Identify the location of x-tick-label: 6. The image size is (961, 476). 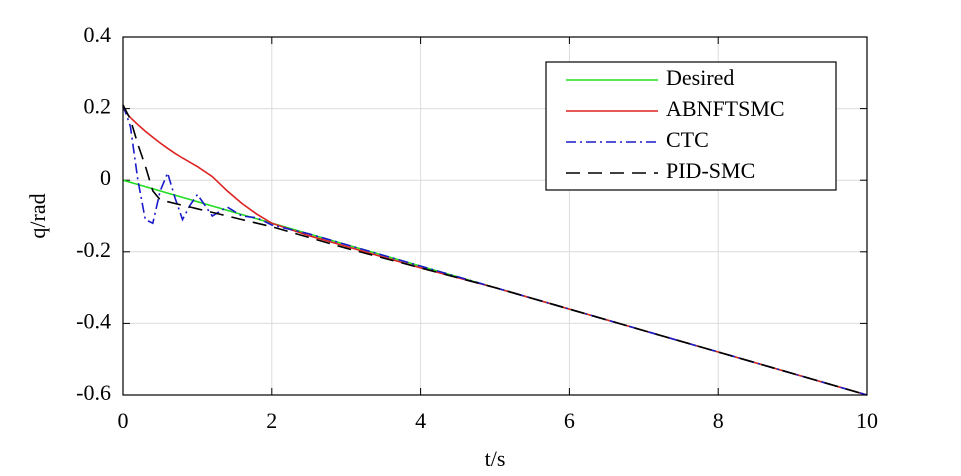
(569, 420).